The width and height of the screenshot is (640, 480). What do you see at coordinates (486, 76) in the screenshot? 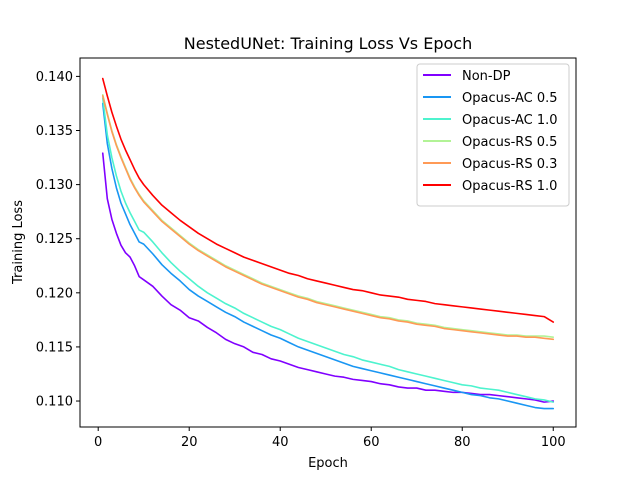
I see `legend-label-1: Non-DP` at bounding box center [486, 76].